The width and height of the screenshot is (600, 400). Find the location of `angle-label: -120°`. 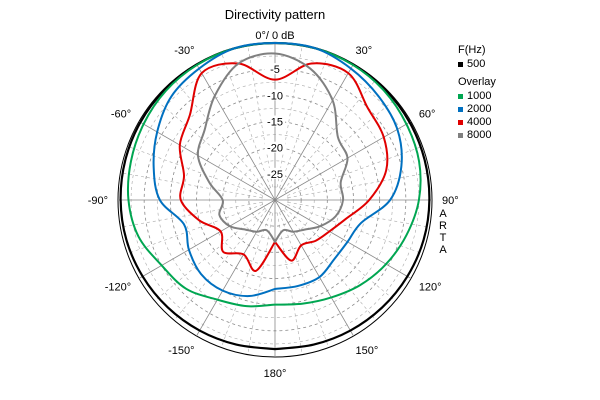

angle-label: -120° is located at coordinates (118, 288).